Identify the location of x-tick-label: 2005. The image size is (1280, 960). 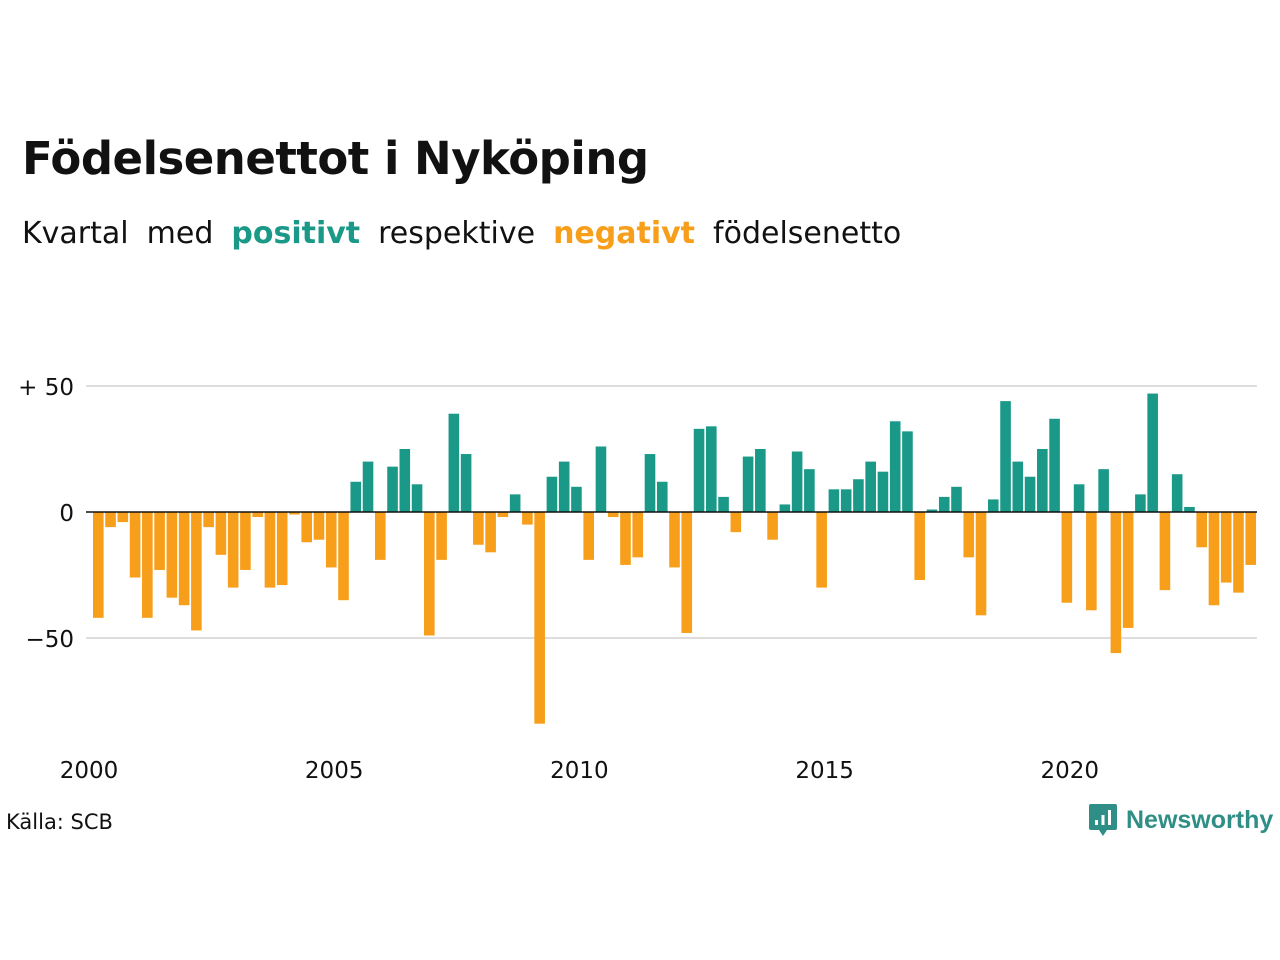
(334, 771).